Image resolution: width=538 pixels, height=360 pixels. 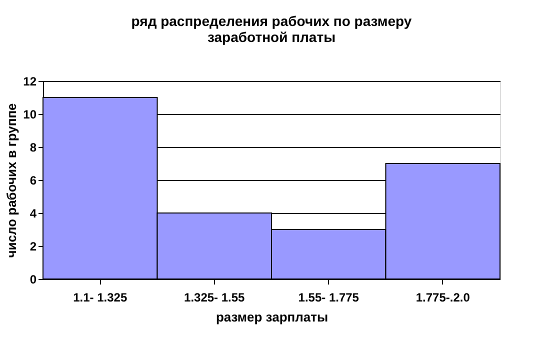 What do you see at coordinates (33, 147) in the screenshot?
I see `y-tick-label: 8` at bounding box center [33, 147].